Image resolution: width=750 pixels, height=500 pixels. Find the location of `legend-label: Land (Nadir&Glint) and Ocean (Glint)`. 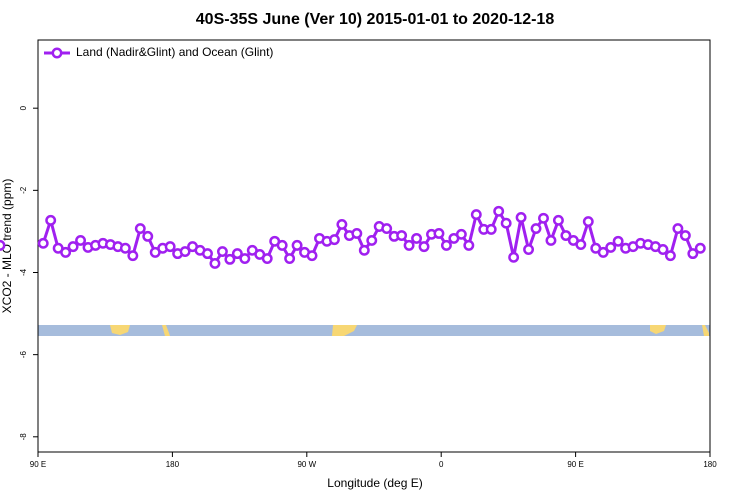

legend-label: Land (Nadir&Glint) and Ocean (Glint) is located at coordinates (174, 52).